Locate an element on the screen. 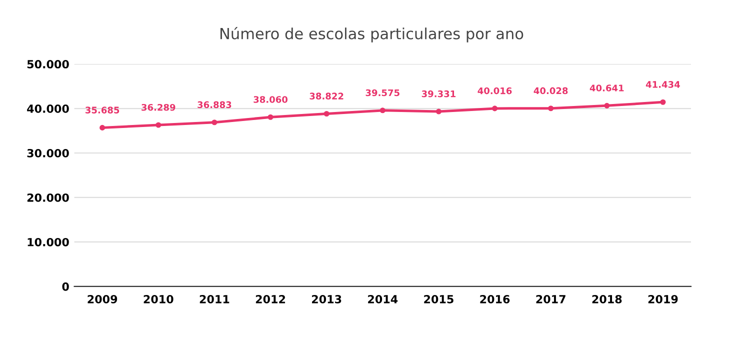 This screenshot has height=337, width=743. data-label: 39.331 is located at coordinates (439, 94).